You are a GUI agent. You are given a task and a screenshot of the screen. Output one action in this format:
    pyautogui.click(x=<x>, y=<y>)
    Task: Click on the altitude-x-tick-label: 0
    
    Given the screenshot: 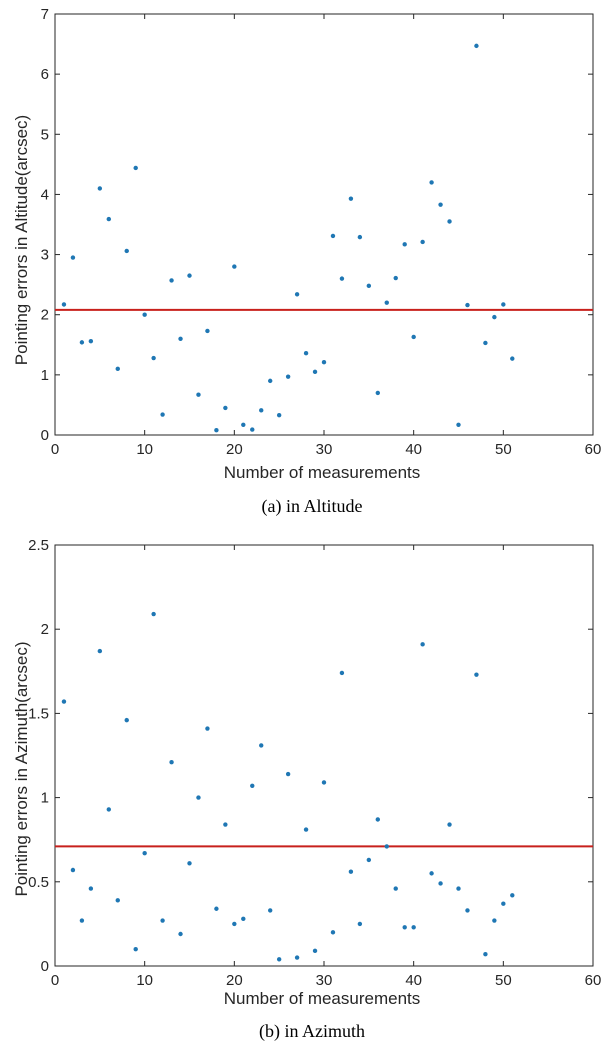 What is the action you would take?
    pyautogui.click(x=55, y=449)
    